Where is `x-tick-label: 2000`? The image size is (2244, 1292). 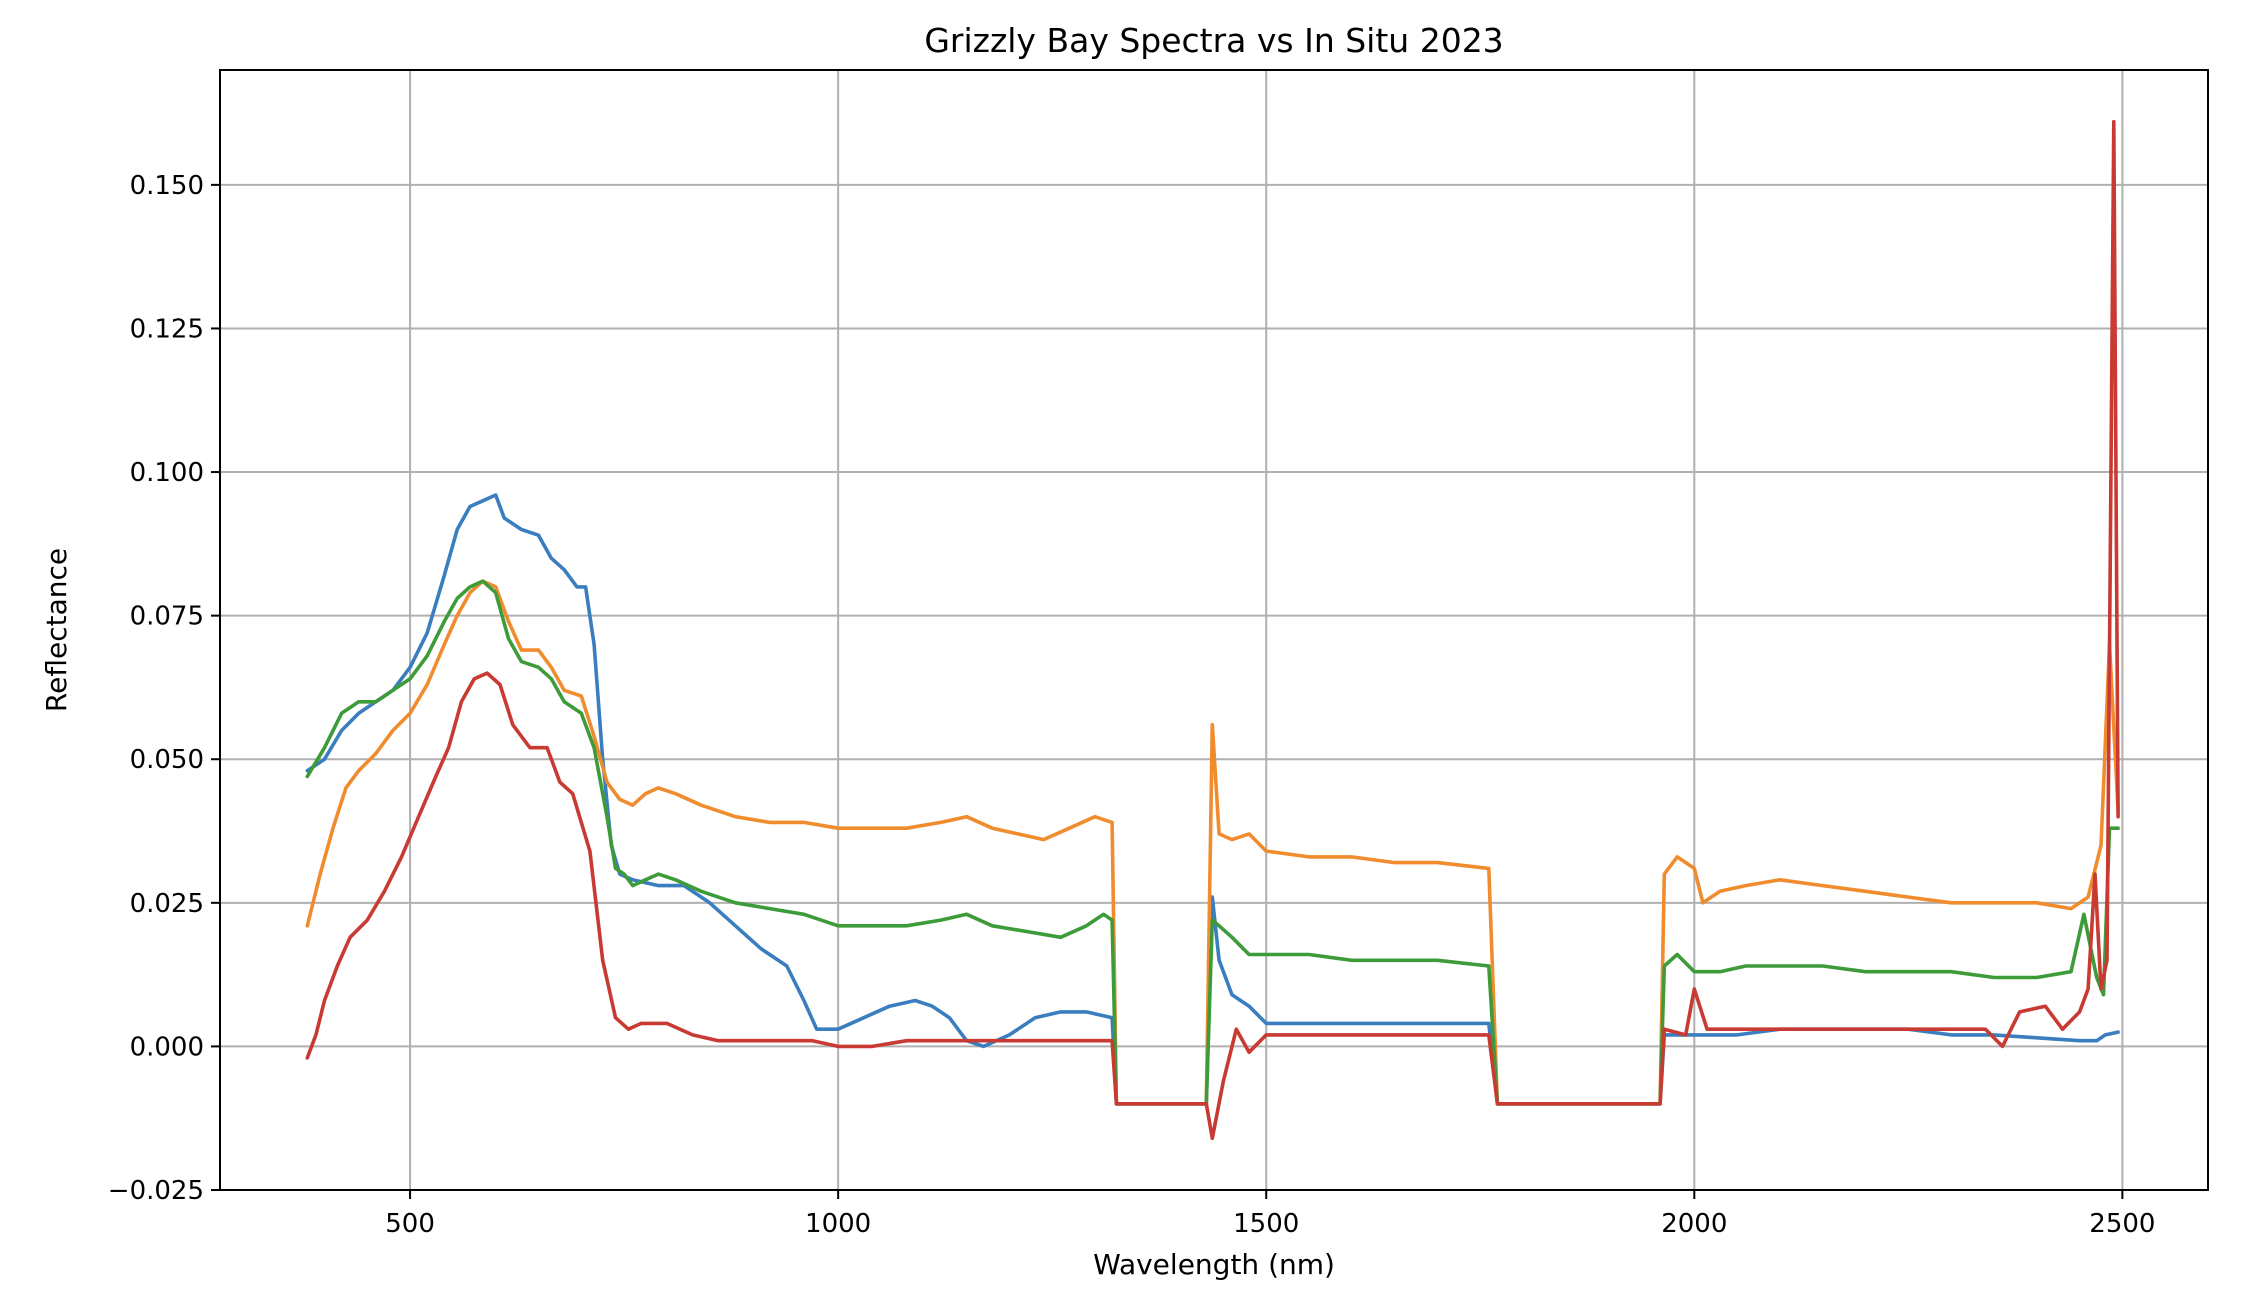
x-tick-label: 2000 is located at coordinates (1694, 1224).